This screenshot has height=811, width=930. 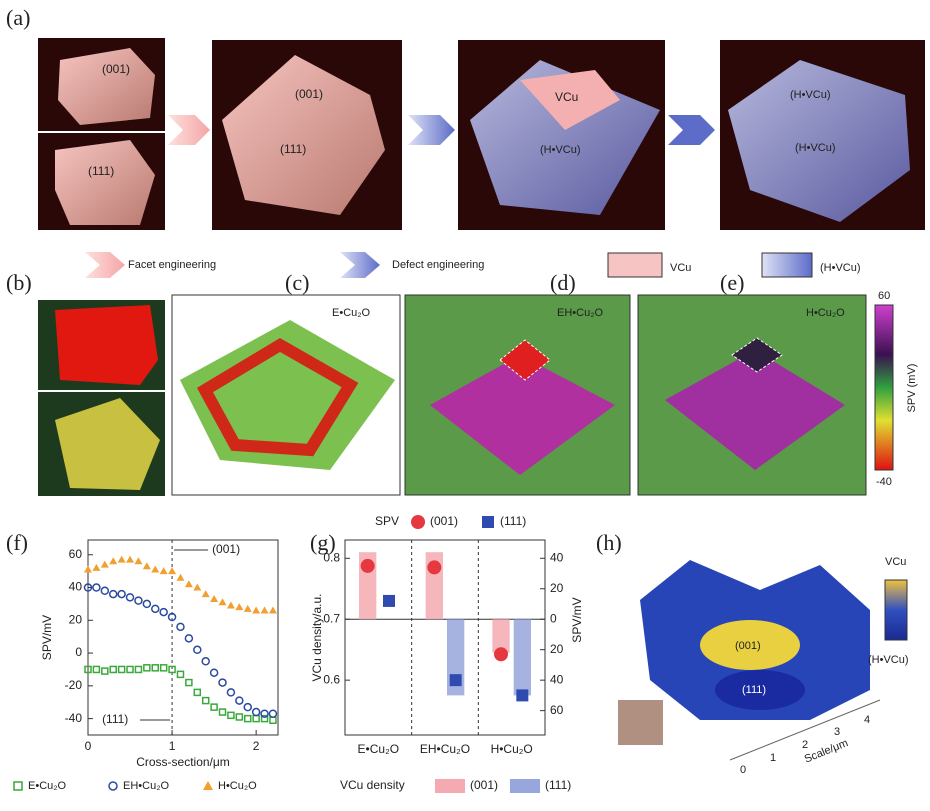 I want to click on x-tick-label: E•Cu₂O, so click(x=379, y=749).